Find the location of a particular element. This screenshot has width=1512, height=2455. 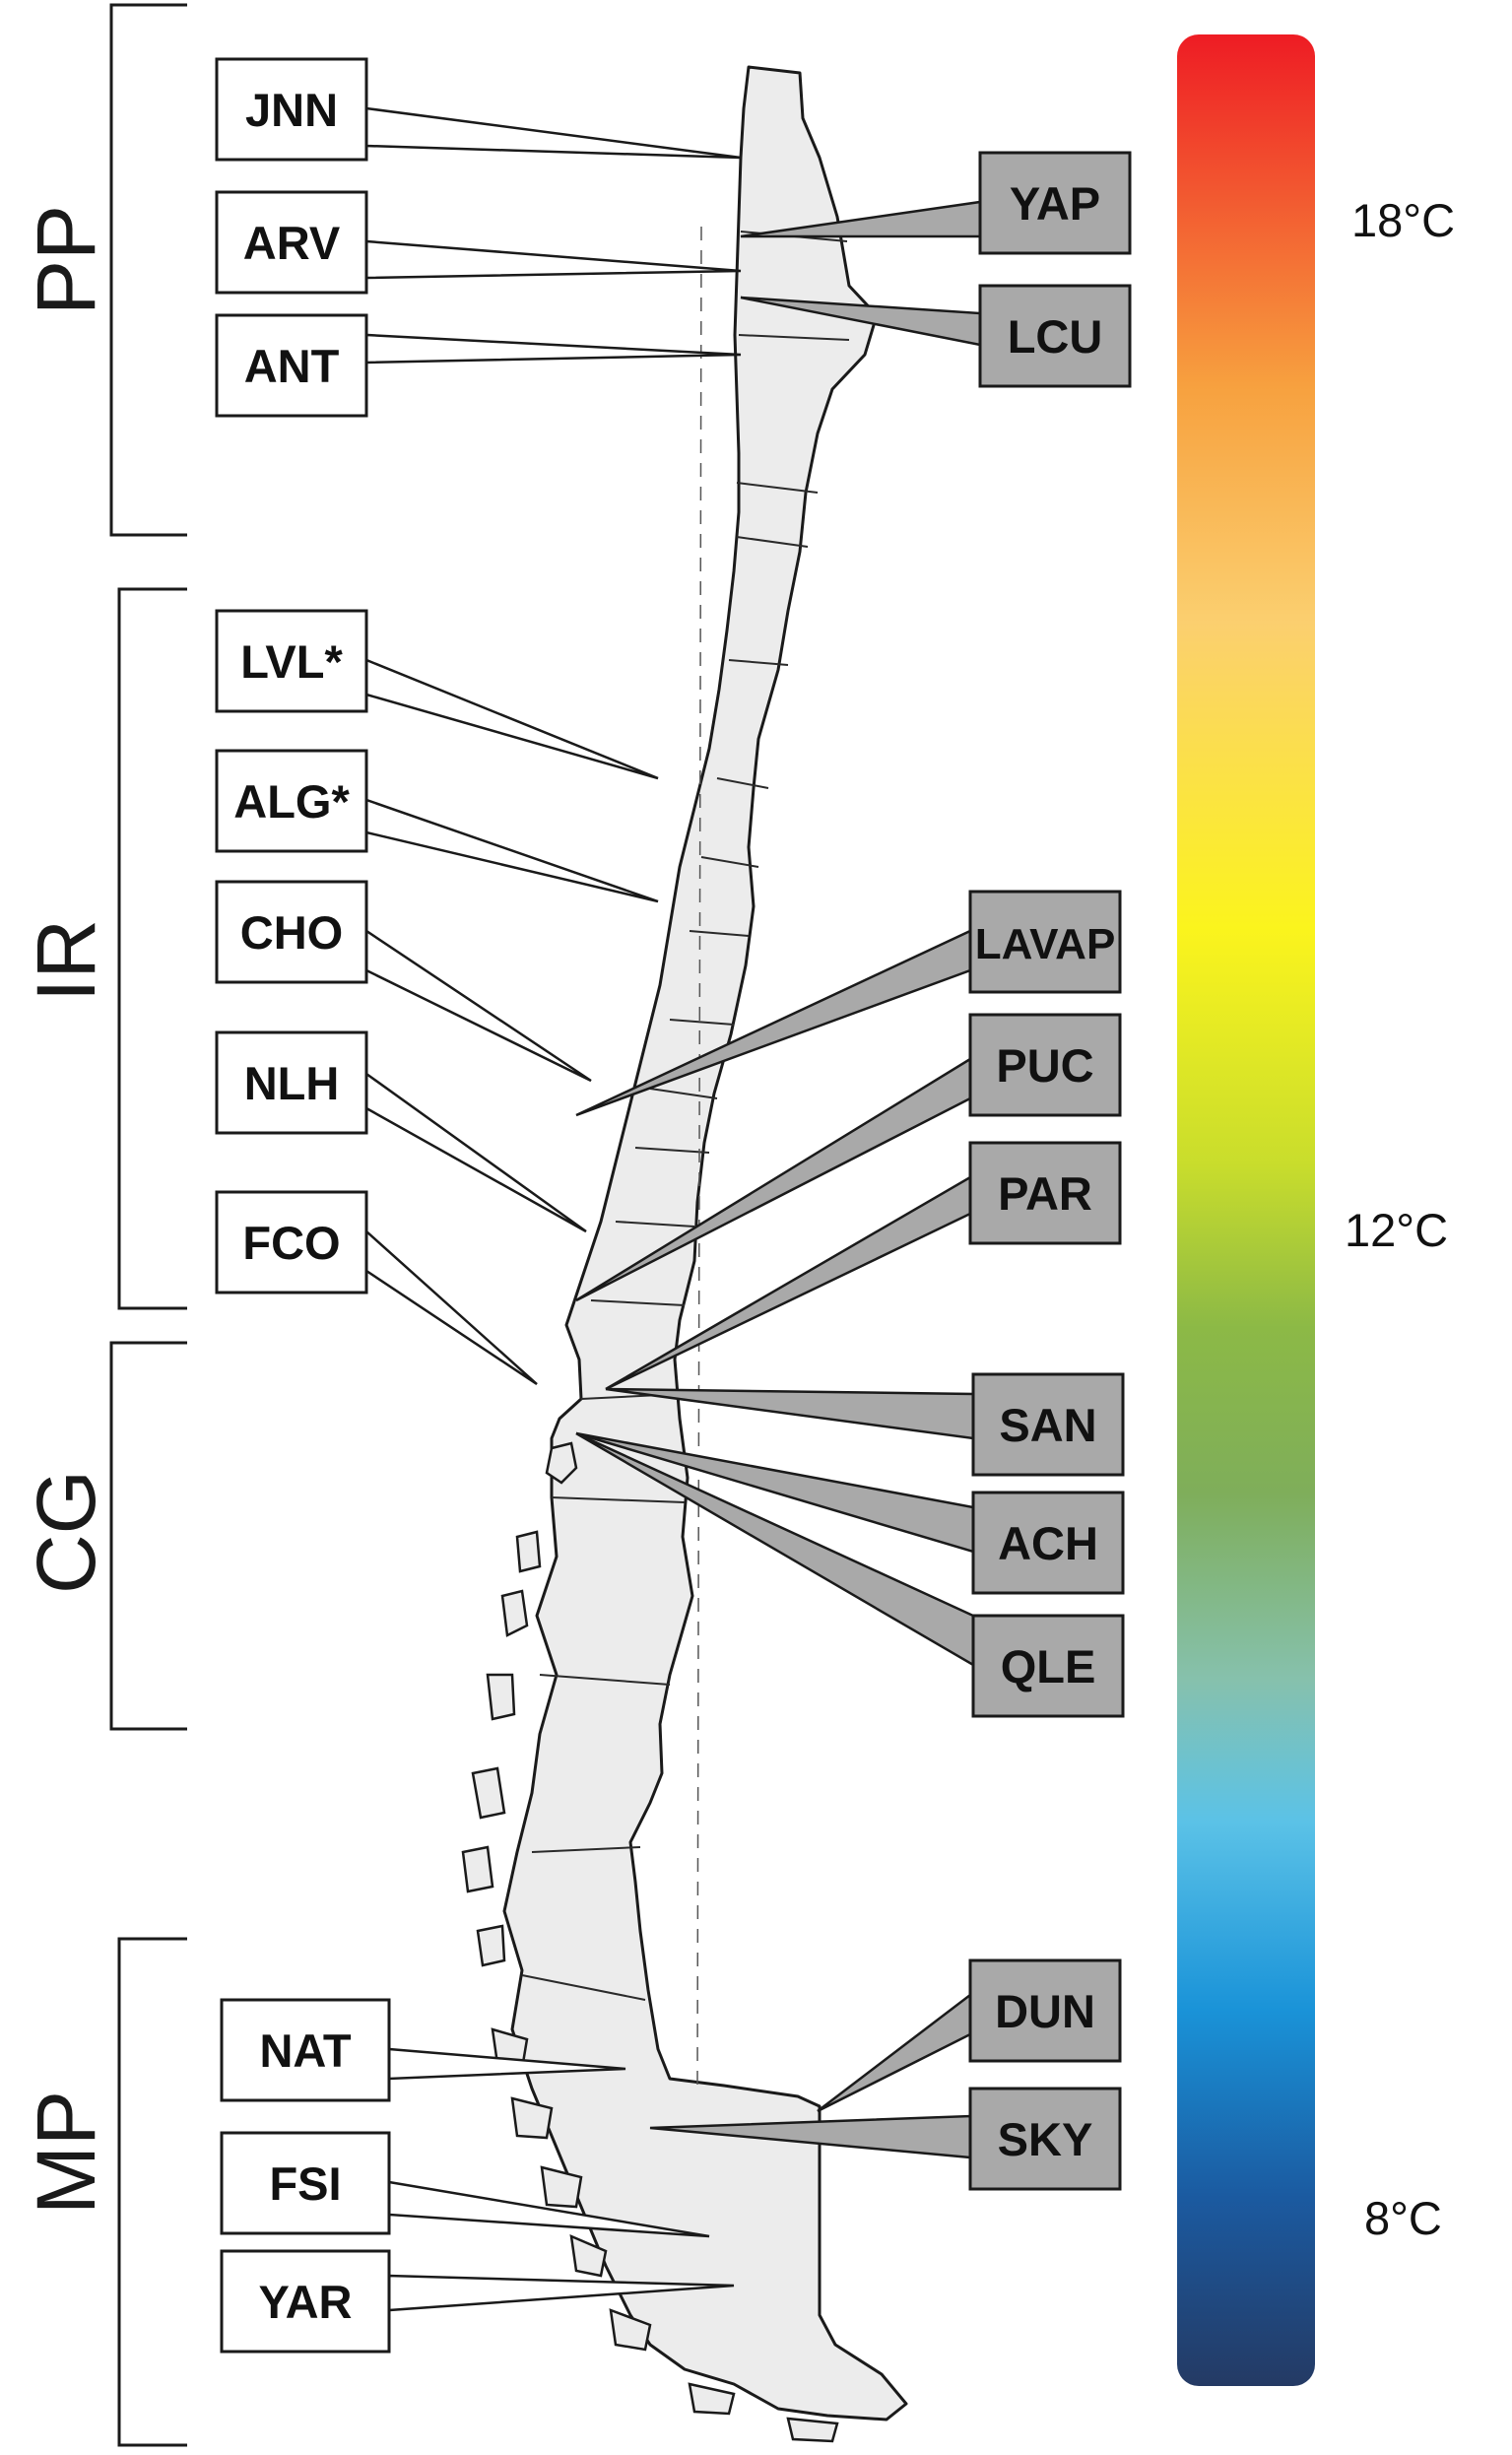

site-label-lcu: LCU is located at coordinates (1055, 336).